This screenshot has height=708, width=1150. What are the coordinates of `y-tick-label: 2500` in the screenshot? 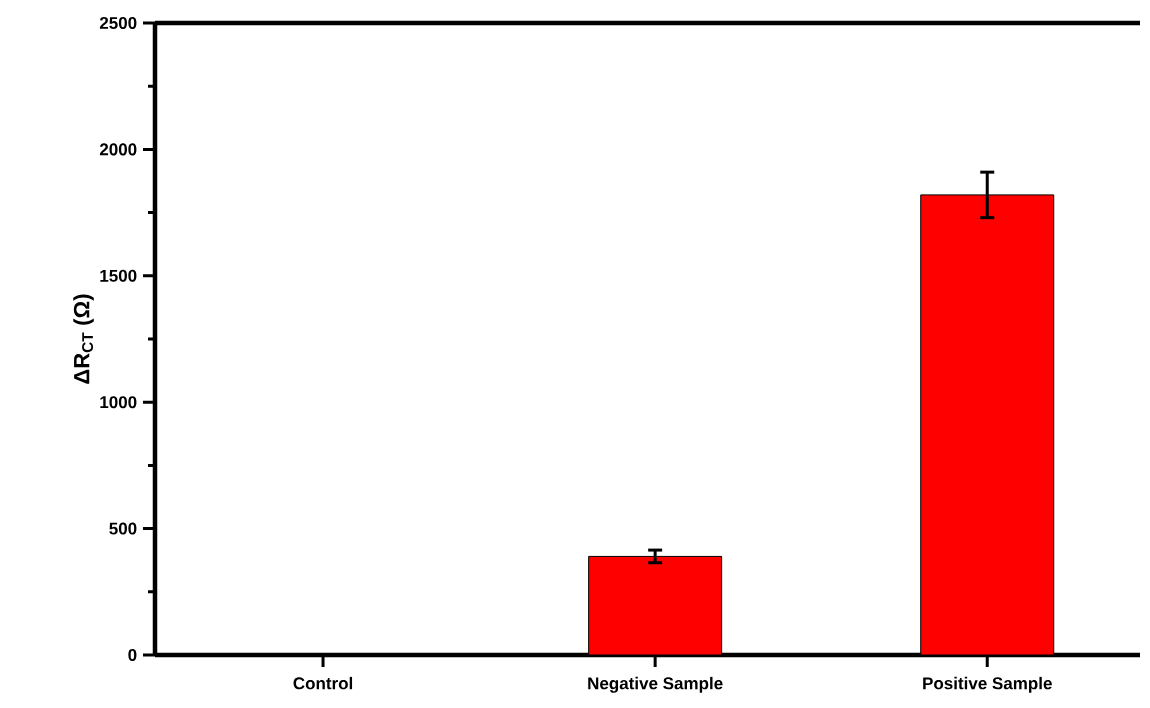 It's located at (118, 23).